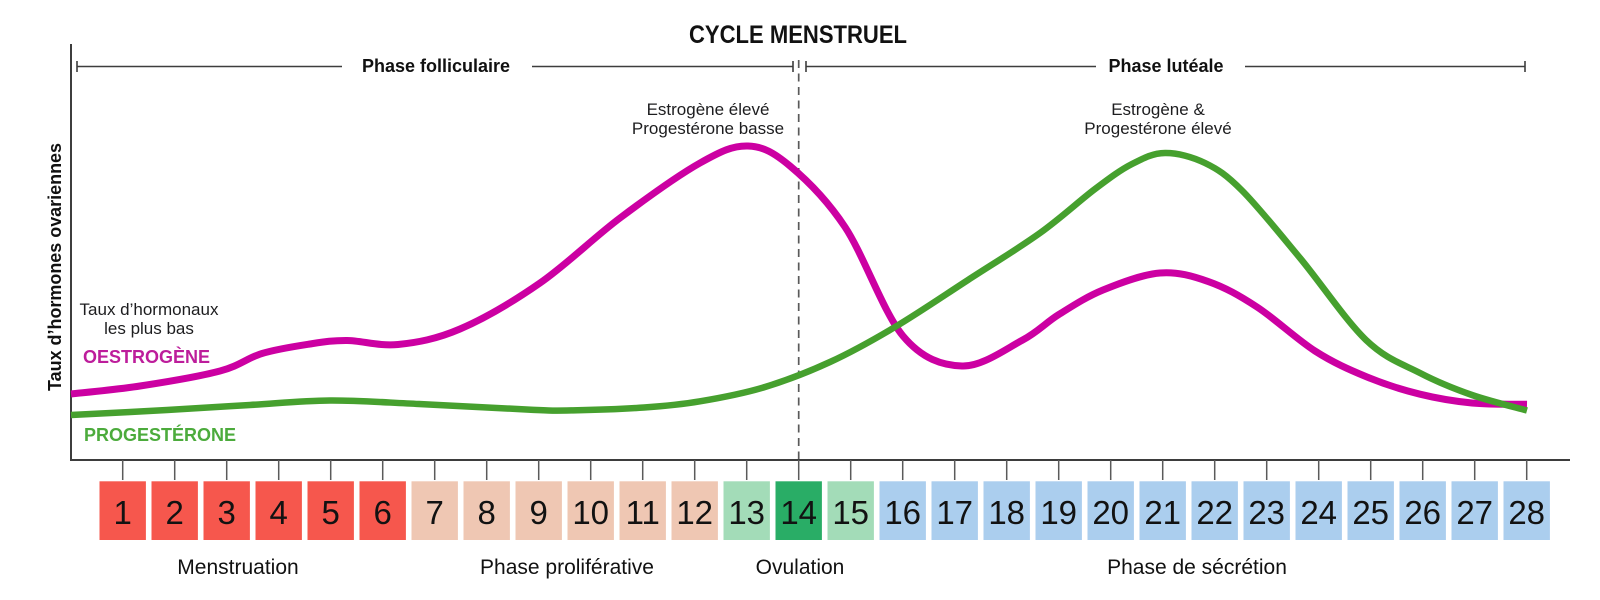 The width and height of the screenshot is (1600, 600). I want to click on svg-text: 23, so click(1266, 512).